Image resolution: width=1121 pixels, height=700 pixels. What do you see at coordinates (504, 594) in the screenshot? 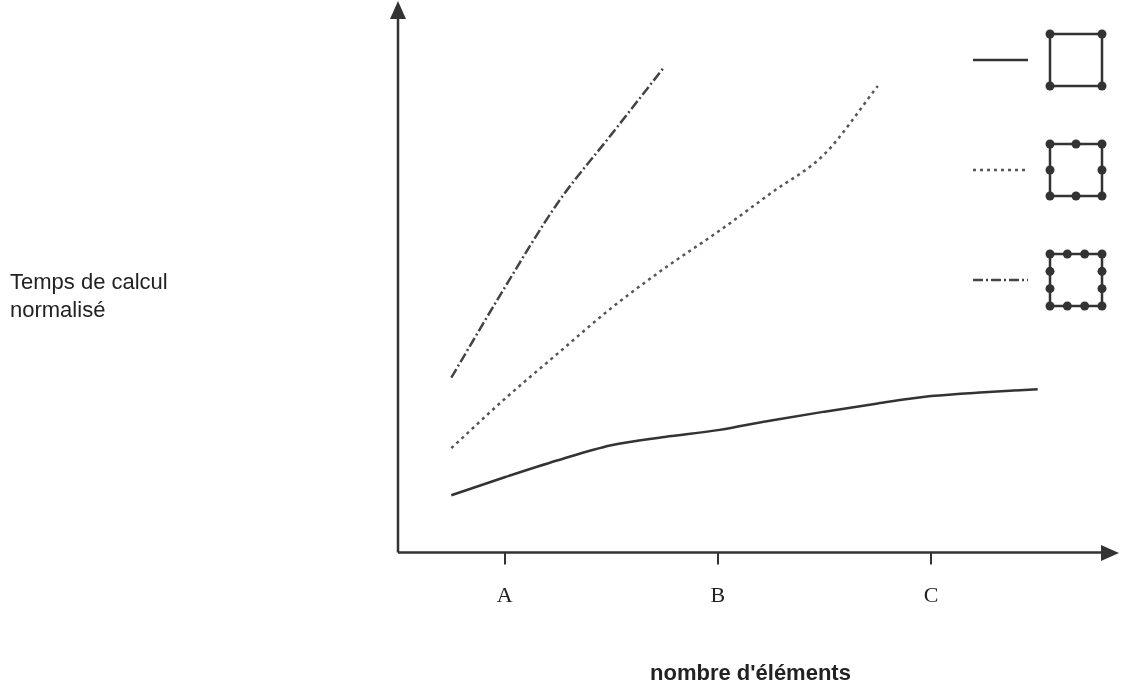
I see `x-tick-label: A` at bounding box center [504, 594].